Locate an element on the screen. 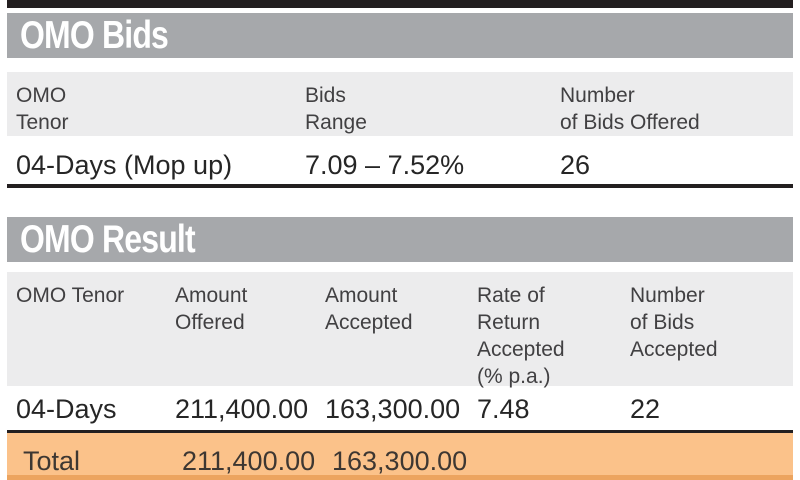  result-total-separator-rule is located at coordinates (400, 431).